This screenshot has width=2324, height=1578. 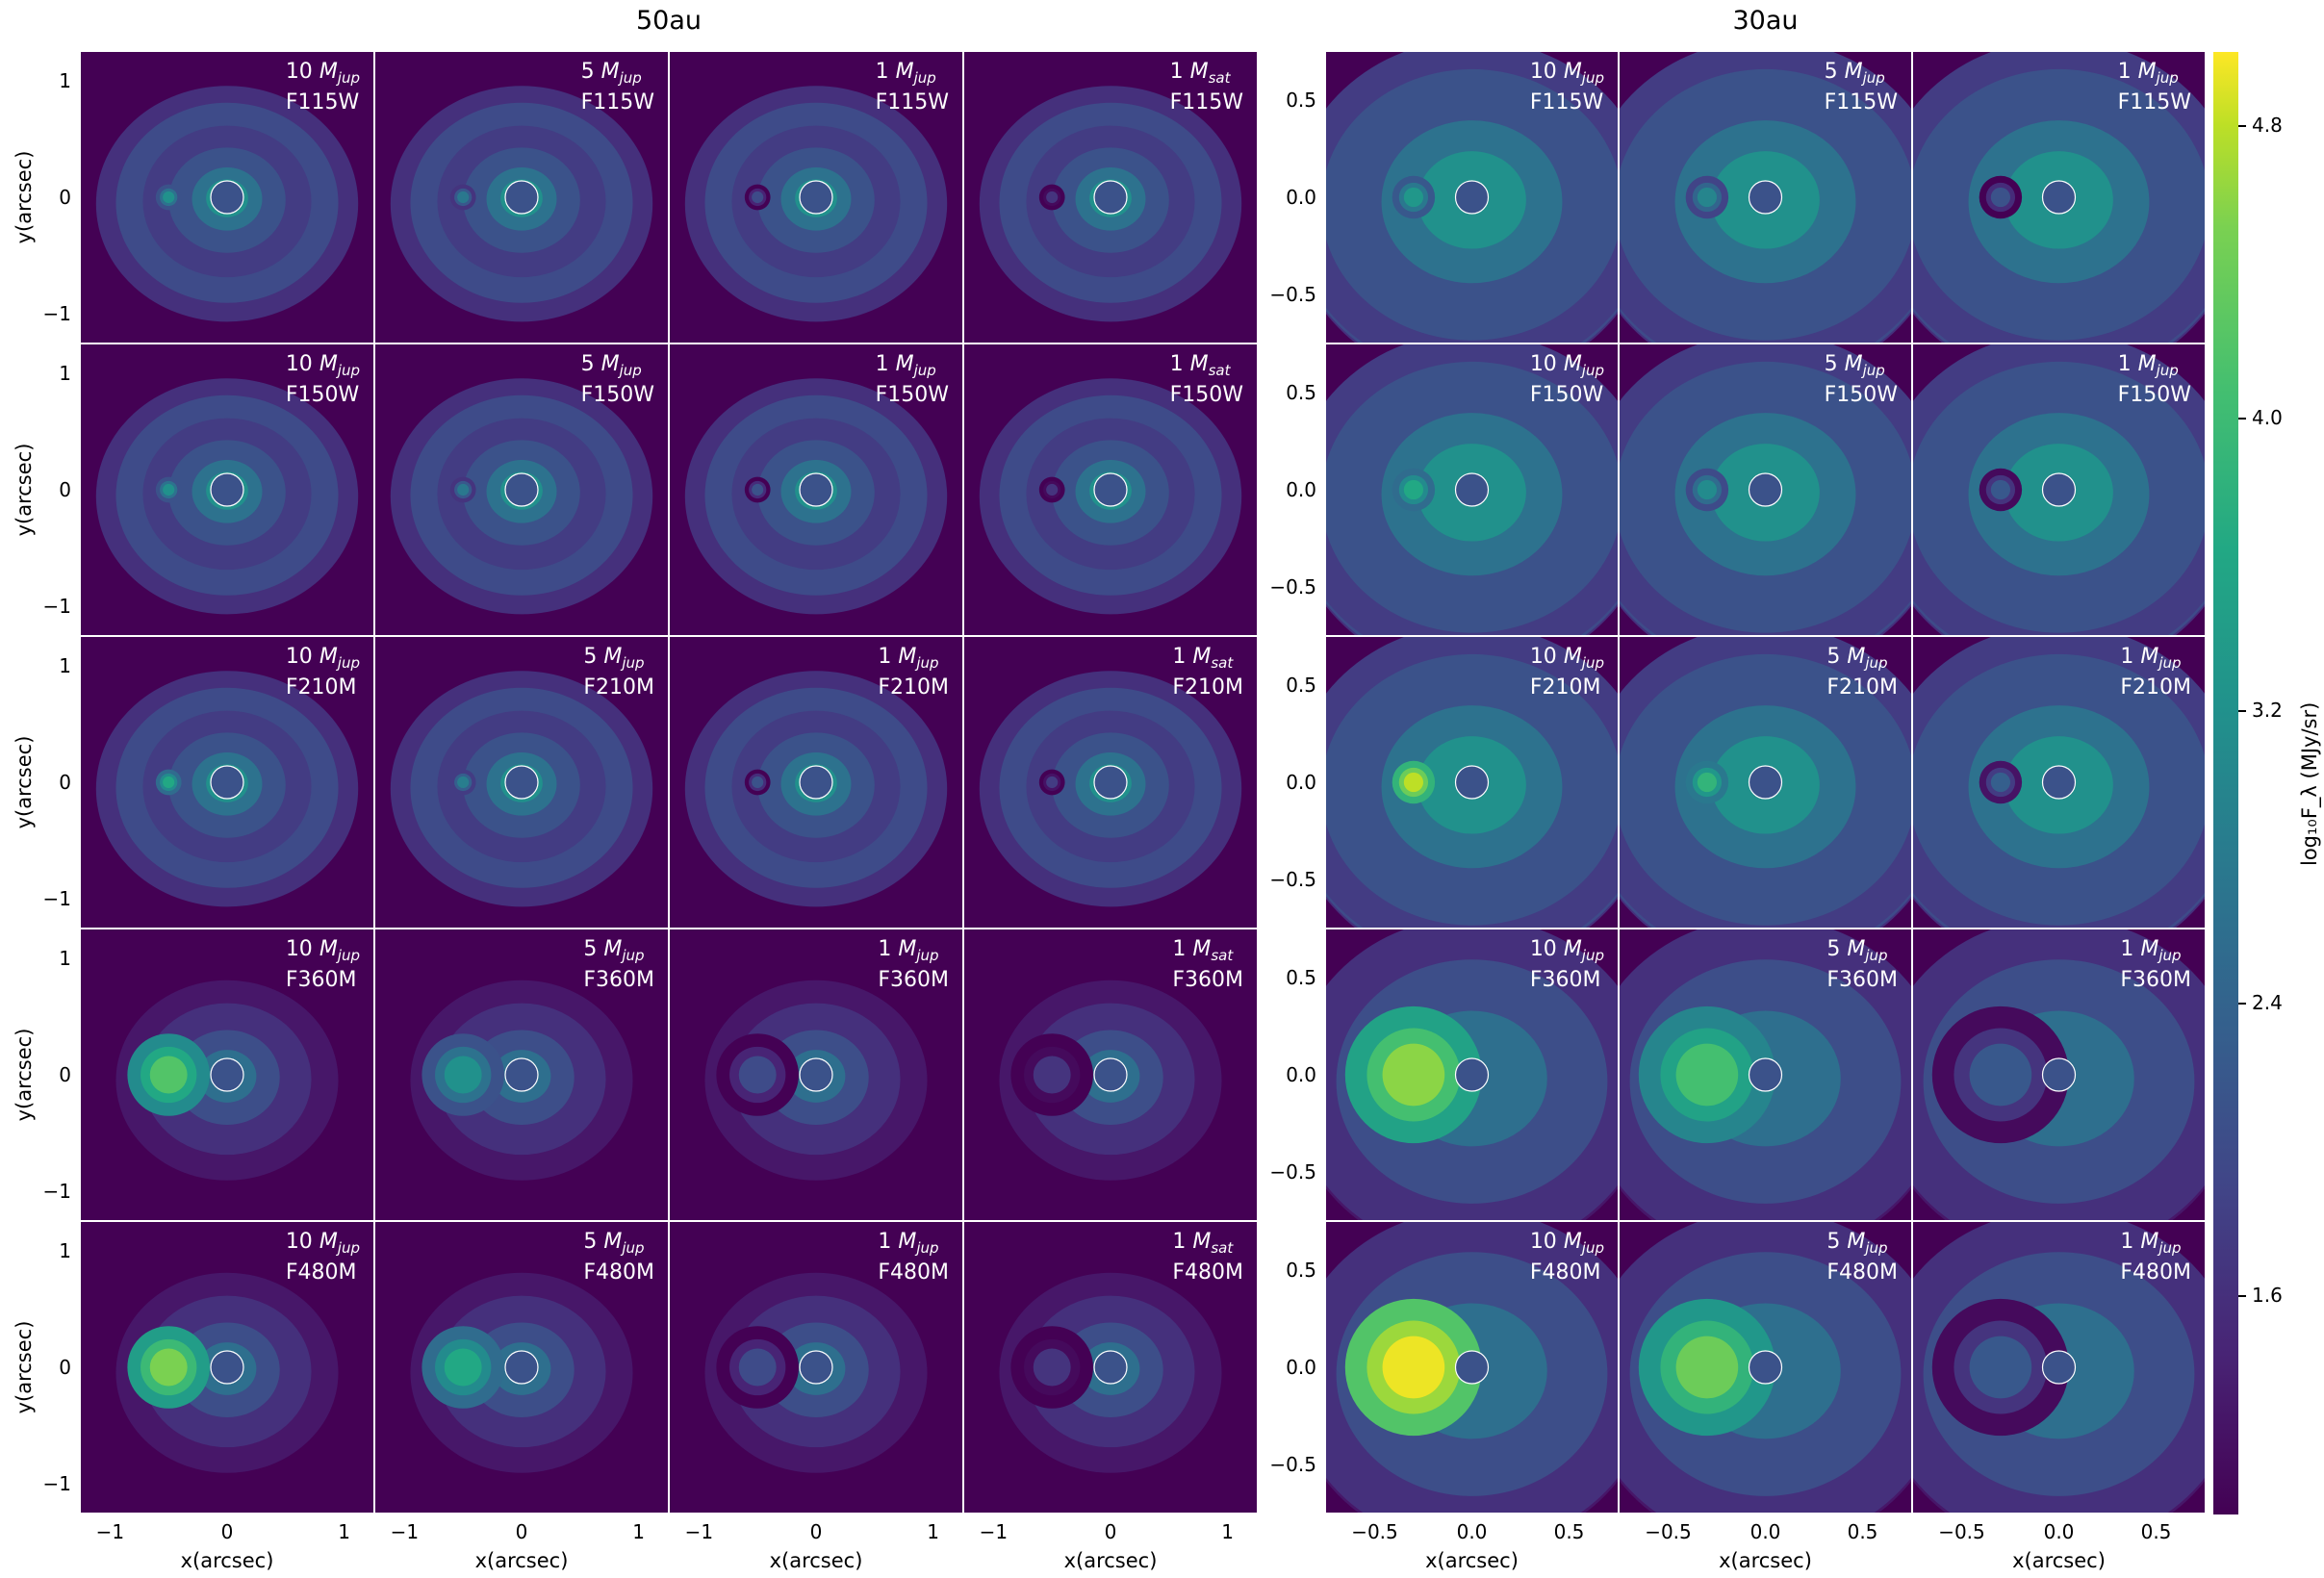 What do you see at coordinates (1472, 1074) in the screenshot?
I see `image-panel: 10 Mjup F360M` at bounding box center [1472, 1074].